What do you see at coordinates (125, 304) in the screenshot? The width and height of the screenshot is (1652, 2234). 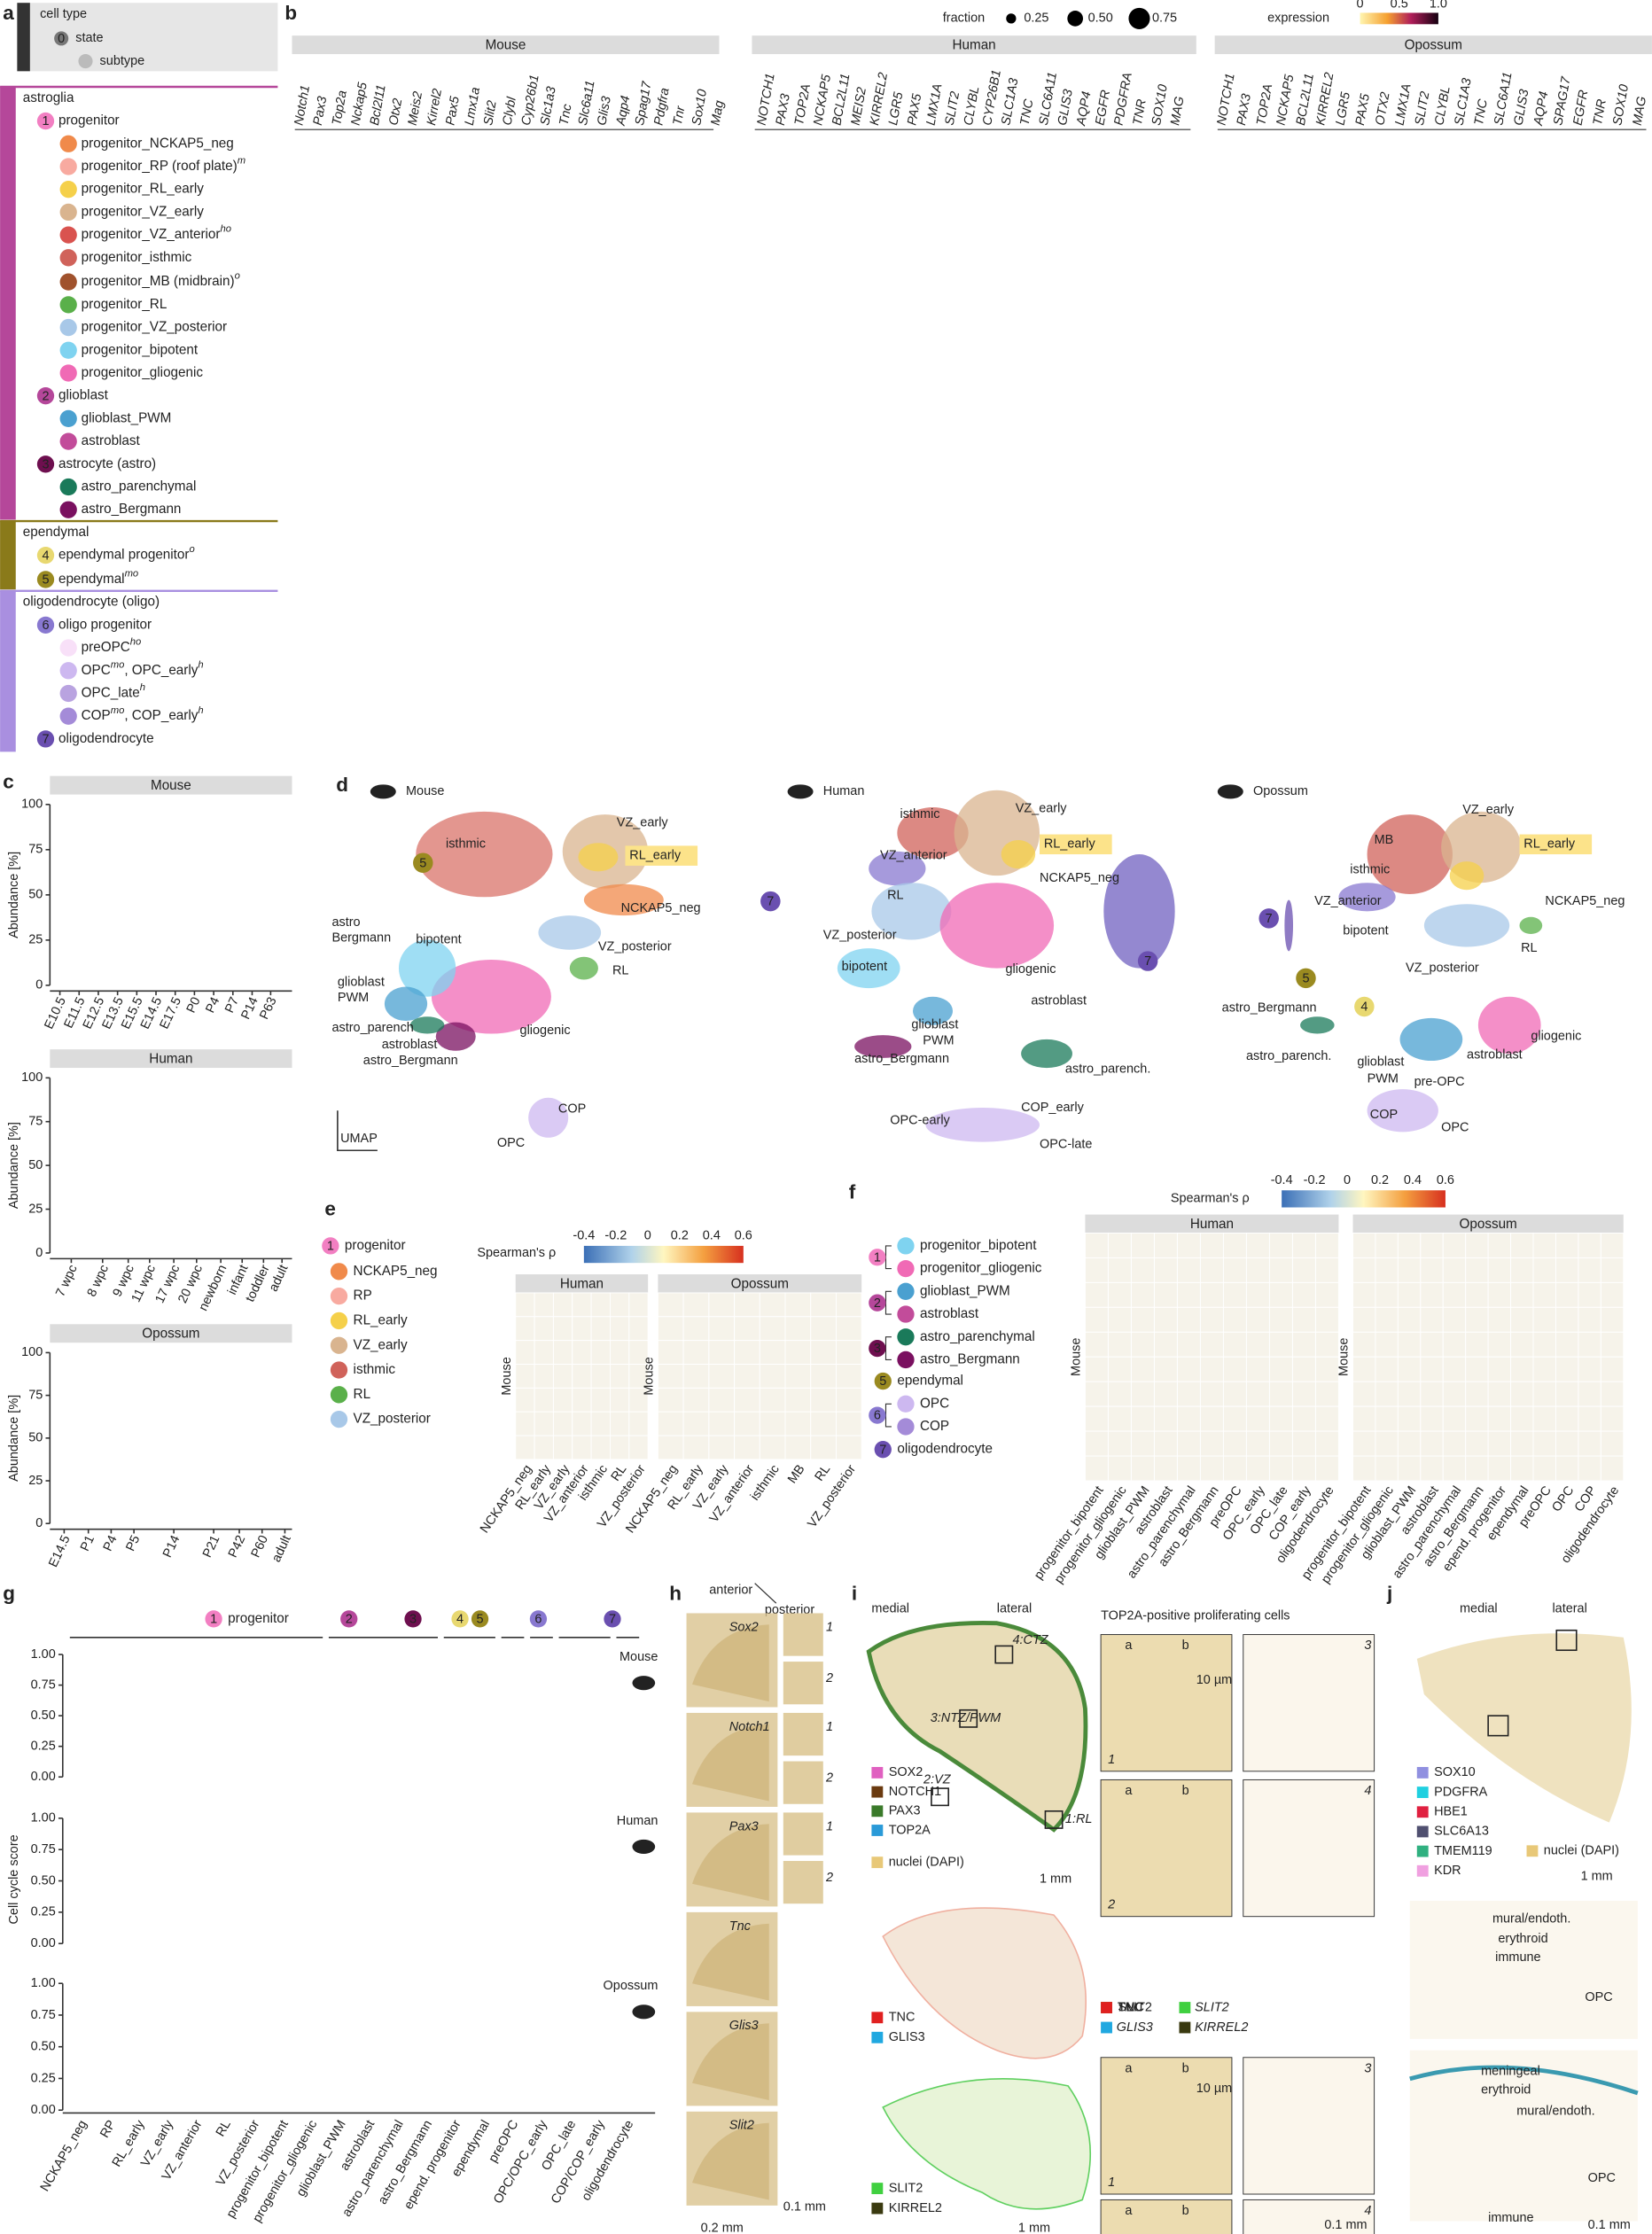 I see `row-text: progenitor_RL` at bounding box center [125, 304].